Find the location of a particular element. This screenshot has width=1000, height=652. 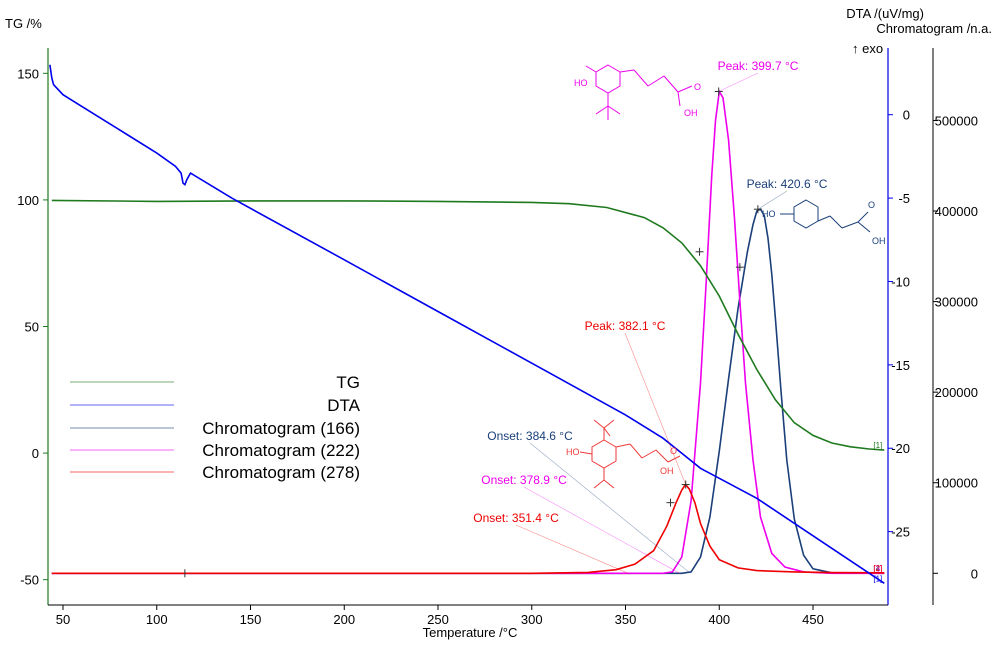

y-dta-tick-label: 0 is located at coordinates (906, 115).